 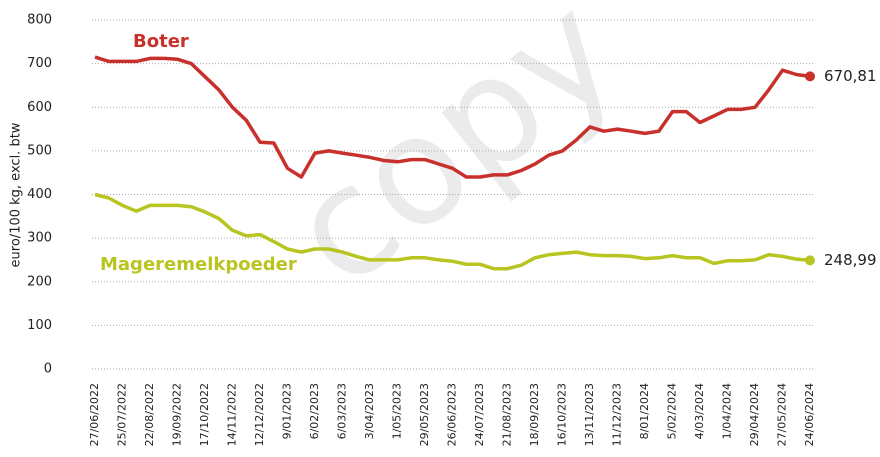 I want to click on y-tick-label: 800, so click(x=39, y=20).